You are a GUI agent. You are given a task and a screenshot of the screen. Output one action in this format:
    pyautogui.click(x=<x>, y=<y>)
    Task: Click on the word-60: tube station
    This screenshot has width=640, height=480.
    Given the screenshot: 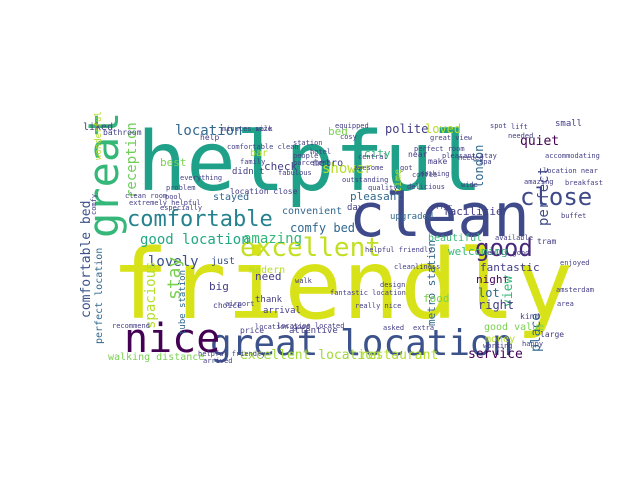 What is the action you would take?
    pyautogui.click(x=183, y=302)
    